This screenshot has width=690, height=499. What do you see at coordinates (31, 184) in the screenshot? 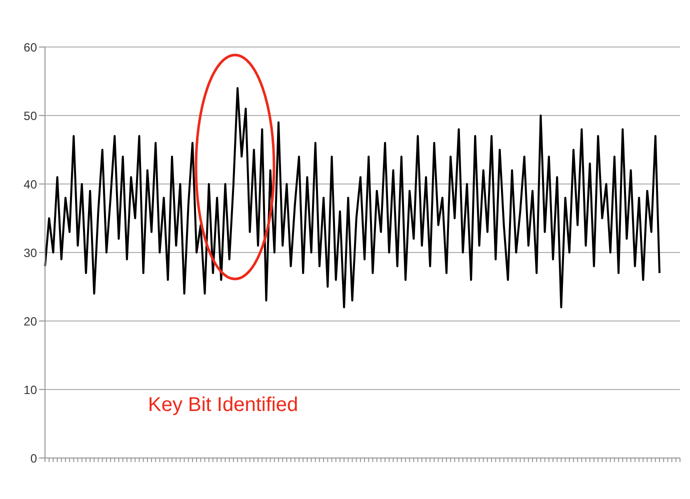
I see `y-tick-label: 40` at bounding box center [31, 184].